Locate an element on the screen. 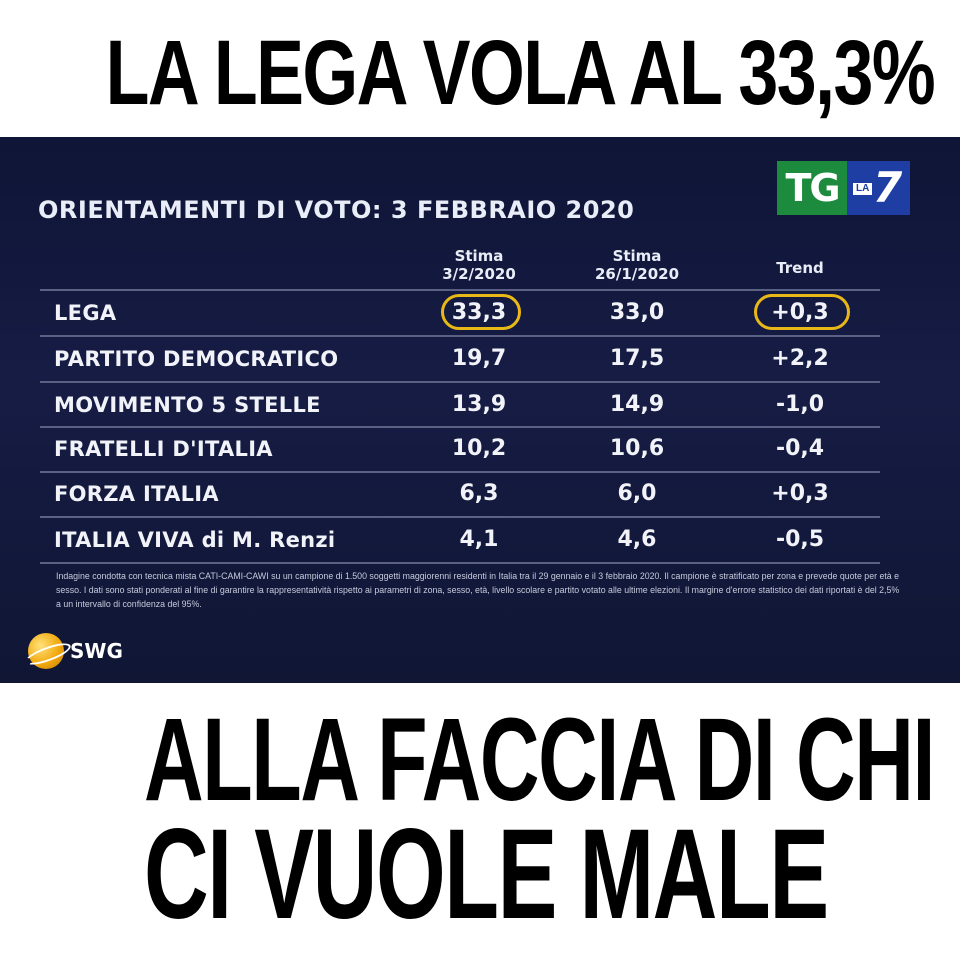  party-name: MOVIMENTO 5 STELLE is located at coordinates (187, 405).